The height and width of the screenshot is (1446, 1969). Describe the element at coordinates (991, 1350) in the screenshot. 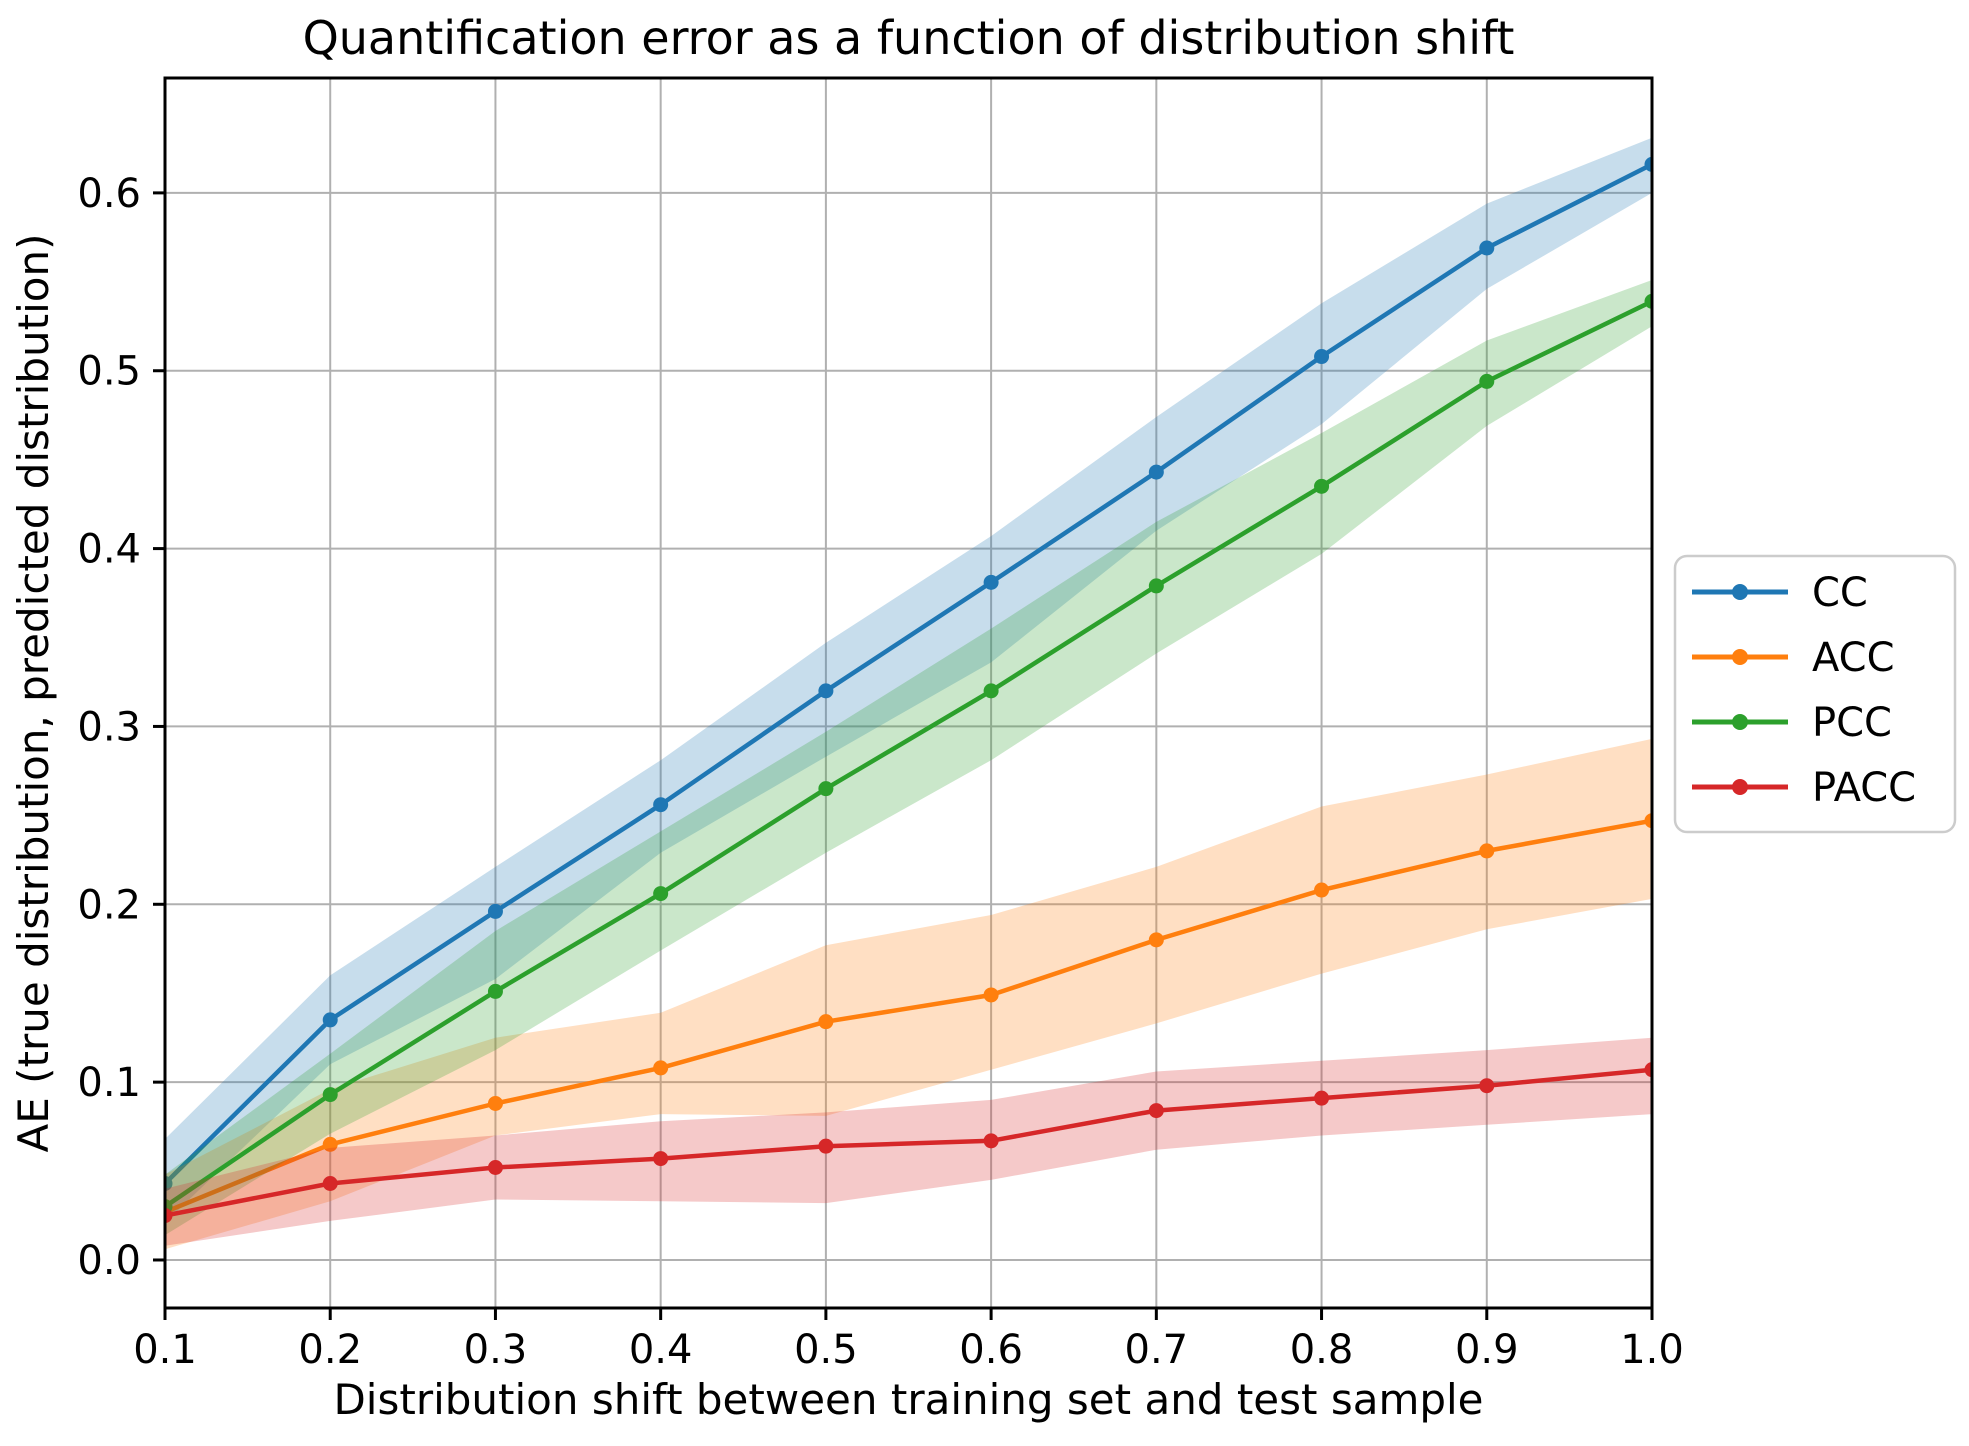

I see `x-tick-label-0.6: 0.6` at that location.